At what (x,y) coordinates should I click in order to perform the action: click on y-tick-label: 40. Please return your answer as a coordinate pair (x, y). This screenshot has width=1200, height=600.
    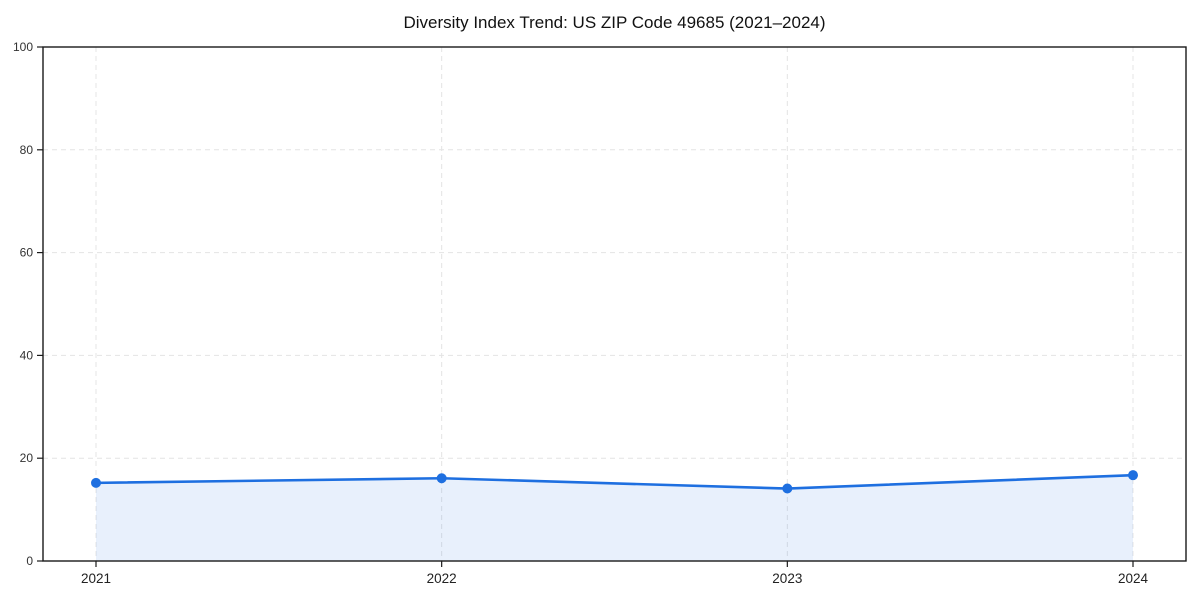
    Looking at the image, I should click on (27, 355).